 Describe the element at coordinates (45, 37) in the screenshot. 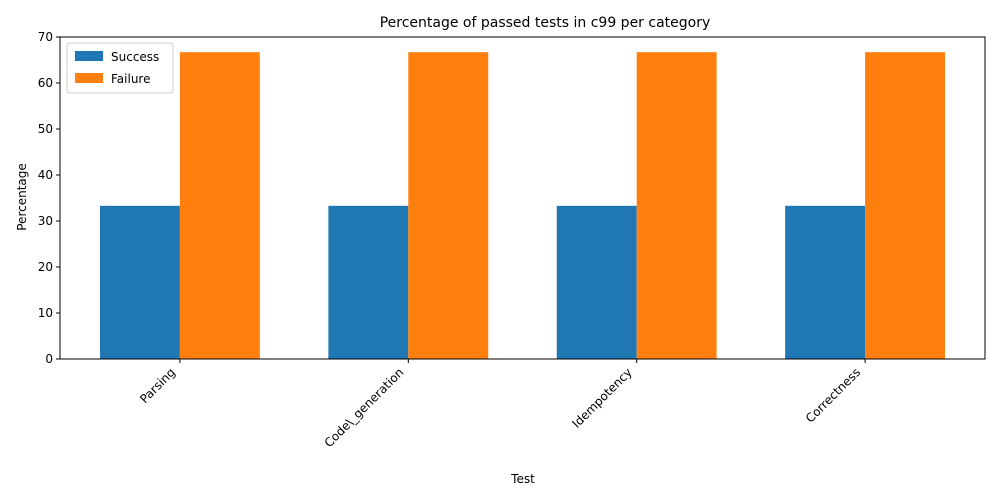

I see `y-tick-label: 70` at that location.